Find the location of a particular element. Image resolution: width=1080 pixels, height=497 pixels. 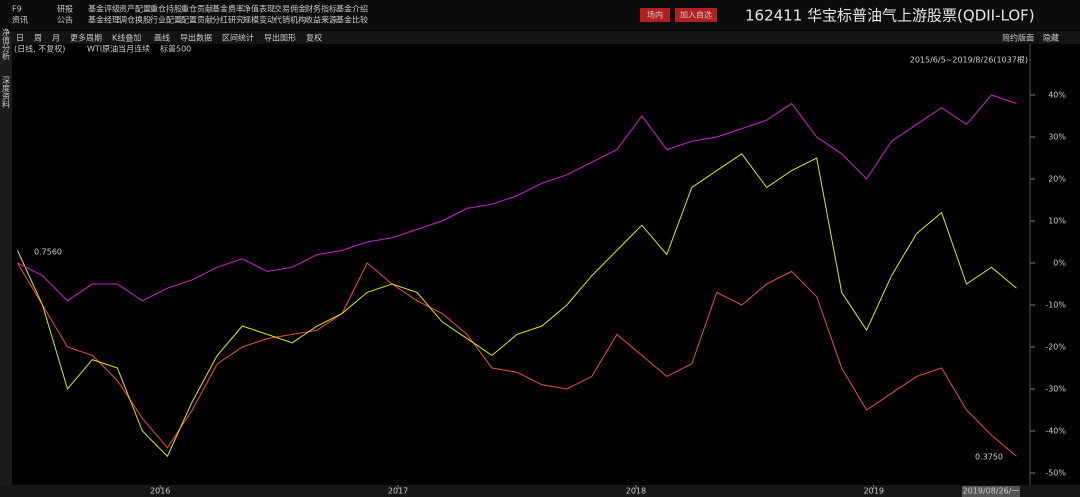

toolbar-item: 周 is located at coordinates (38, 38).